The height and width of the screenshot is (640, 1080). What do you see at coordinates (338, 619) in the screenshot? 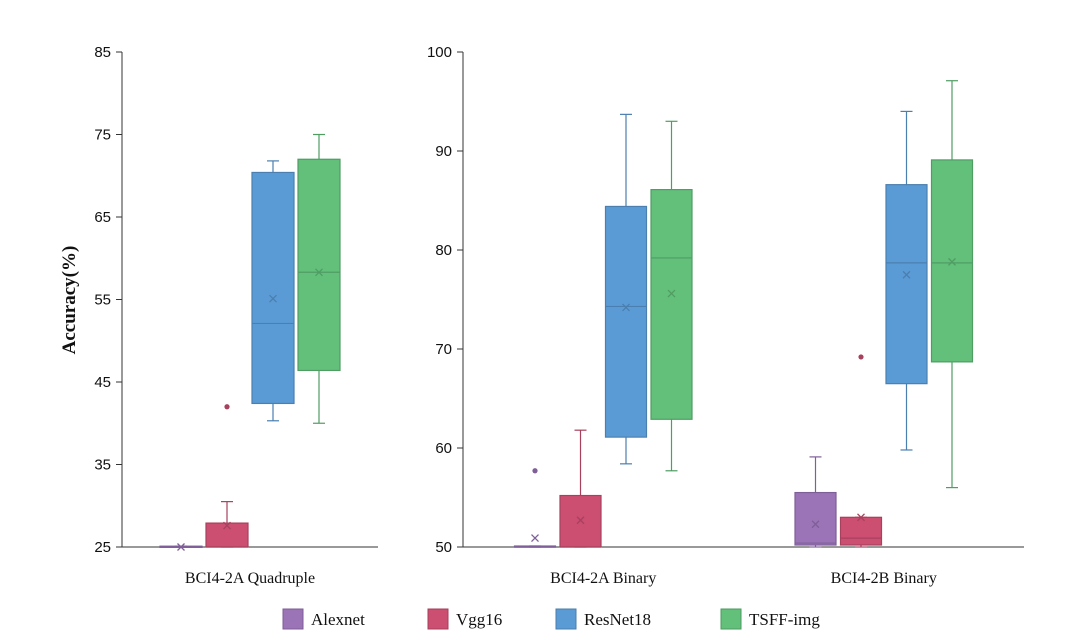
I see `legend-label: Alexnet` at bounding box center [338, 619].